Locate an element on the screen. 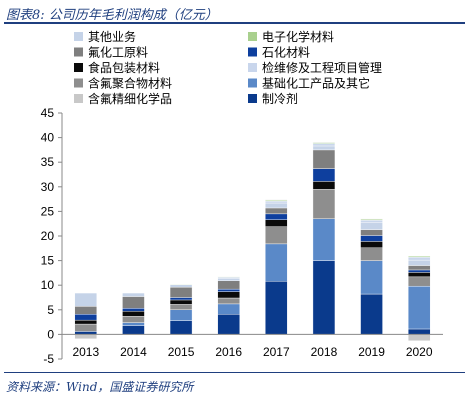 The image size is (469, 407). x-tick-label: 2016 is located at coordinates (228, 352).